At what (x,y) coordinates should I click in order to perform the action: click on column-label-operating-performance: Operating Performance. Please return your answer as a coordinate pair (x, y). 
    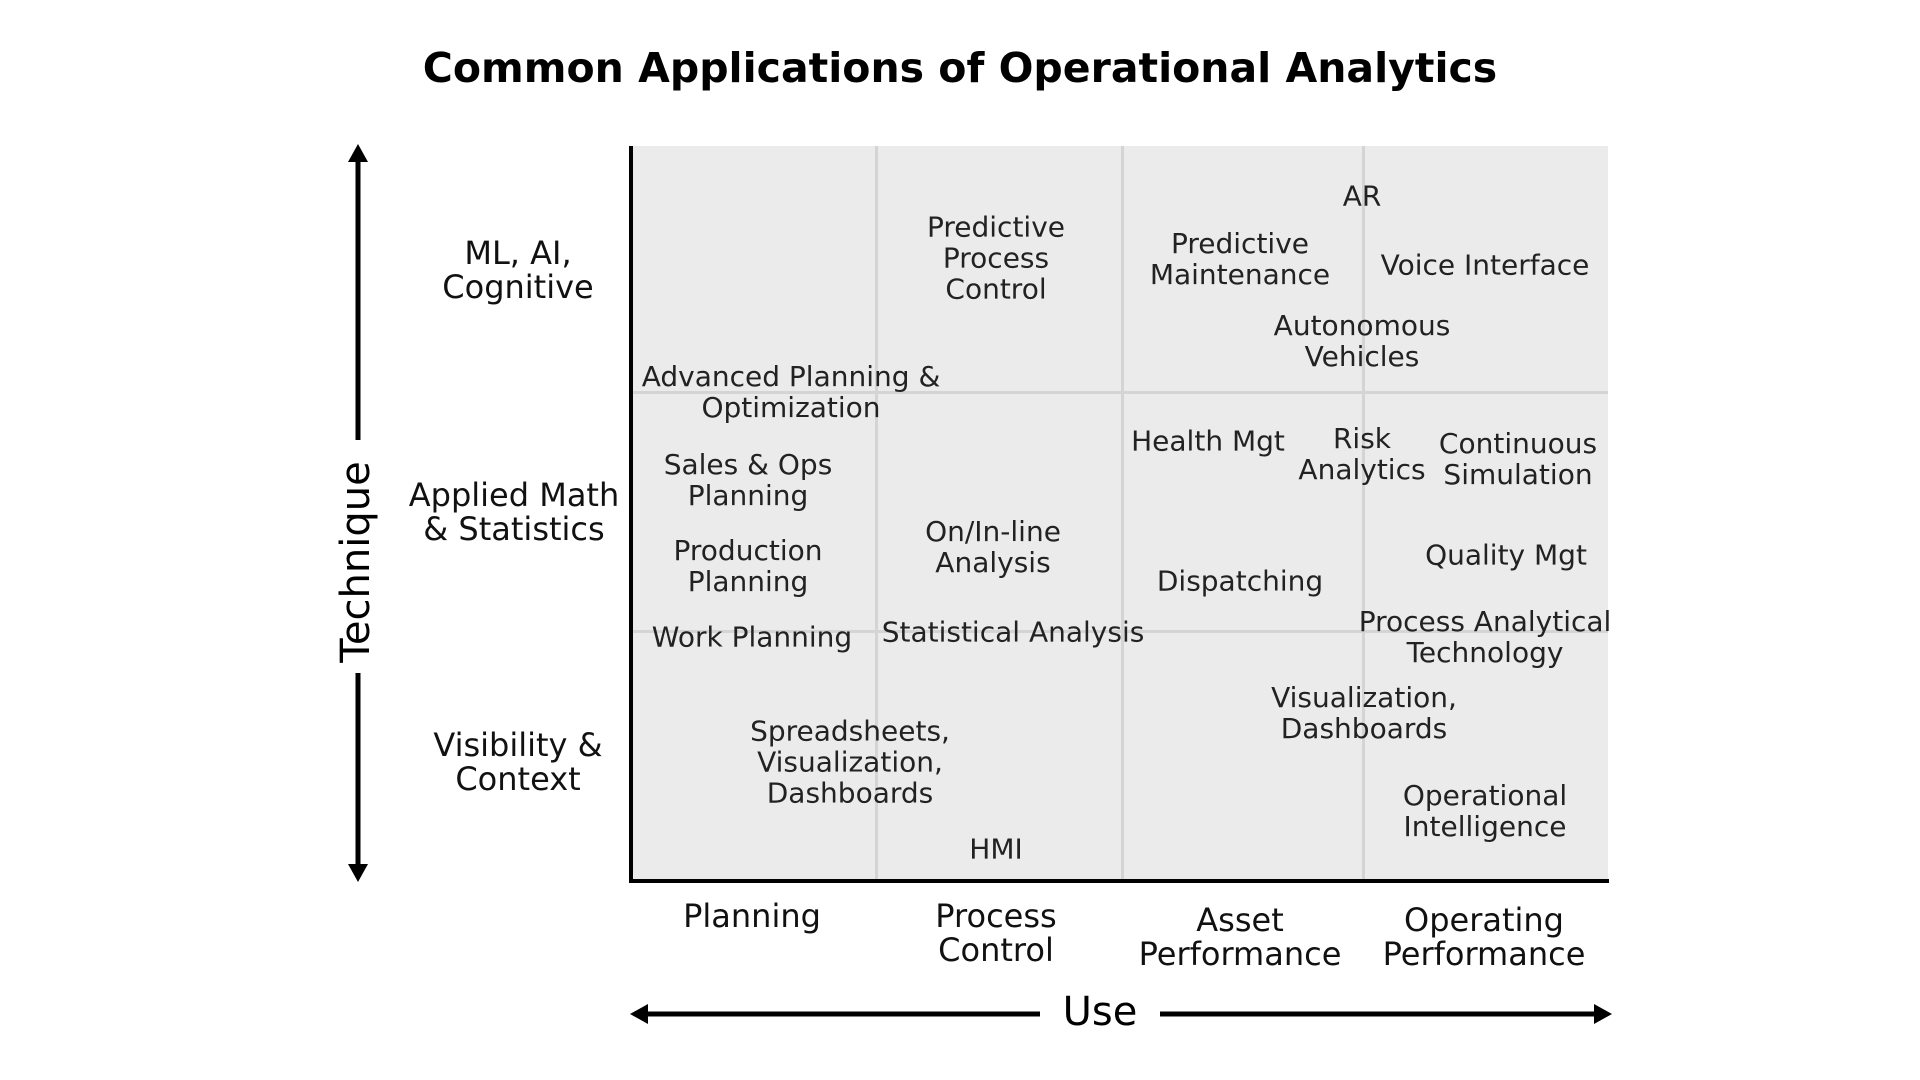
    Looking at the image, I should click on (1484, 937).